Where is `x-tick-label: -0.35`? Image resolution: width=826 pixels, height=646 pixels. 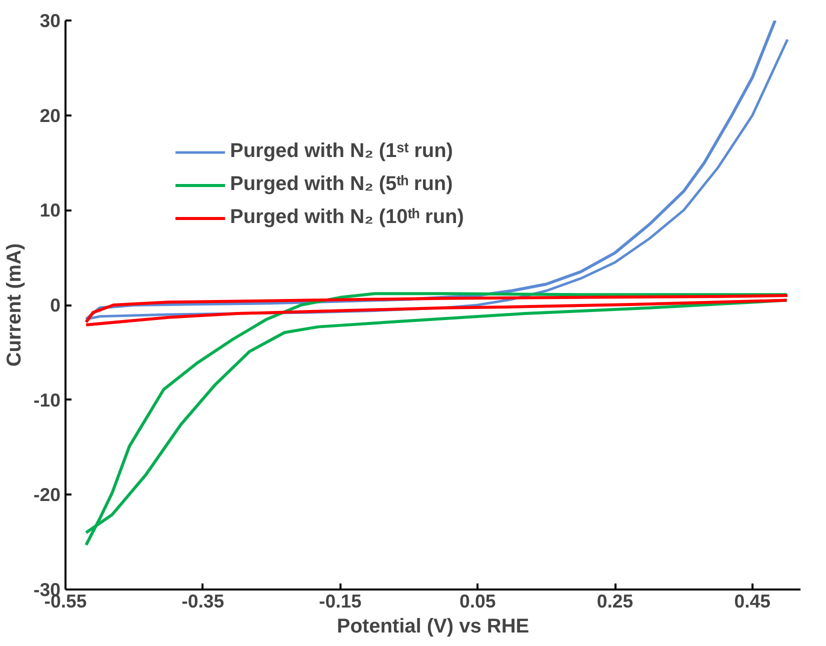
x-tick-label: -0.35 is located at coordinates (203, 601).